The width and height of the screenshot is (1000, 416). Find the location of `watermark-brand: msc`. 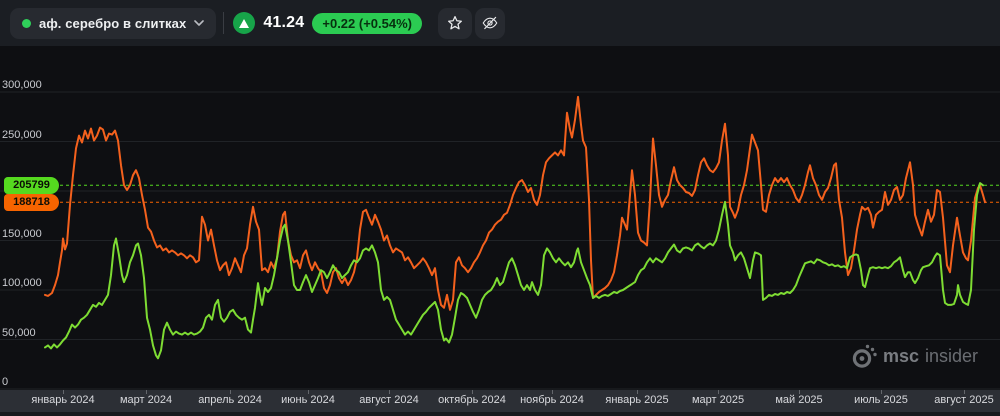

watermark-brand: msc is located at coordinates (900, 355).